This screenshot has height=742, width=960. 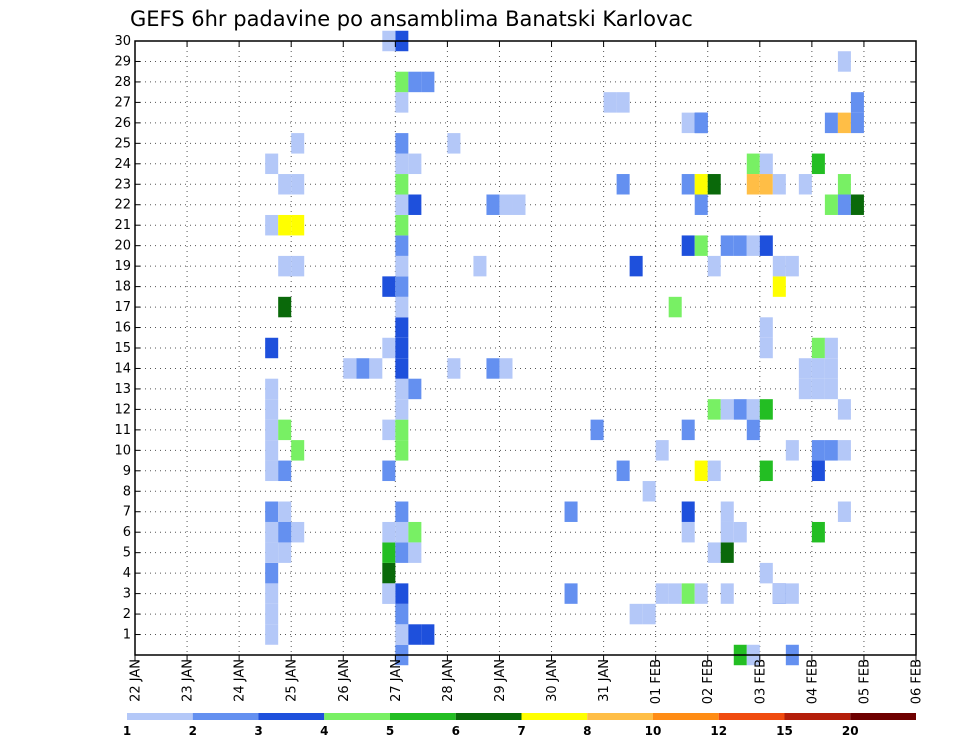 I want to click on colorbar-label: 5, so click(x=390, y=731).